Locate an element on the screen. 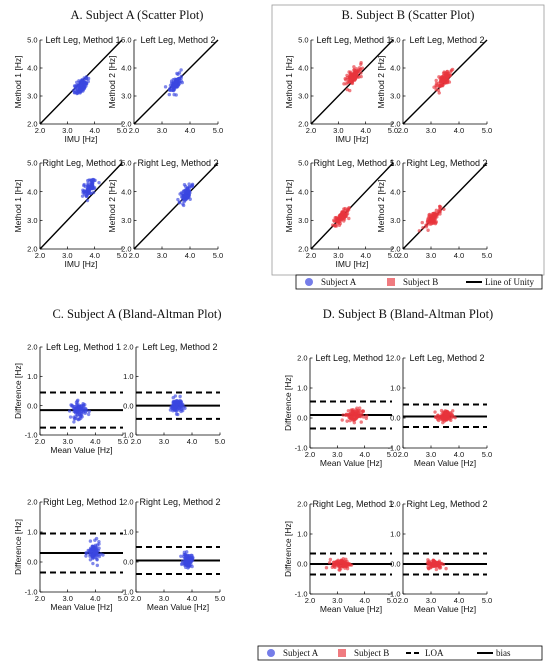 The image size is (550, 666). x-axis-label: Mean Value [Hz] is located at coordinates (81, 450).